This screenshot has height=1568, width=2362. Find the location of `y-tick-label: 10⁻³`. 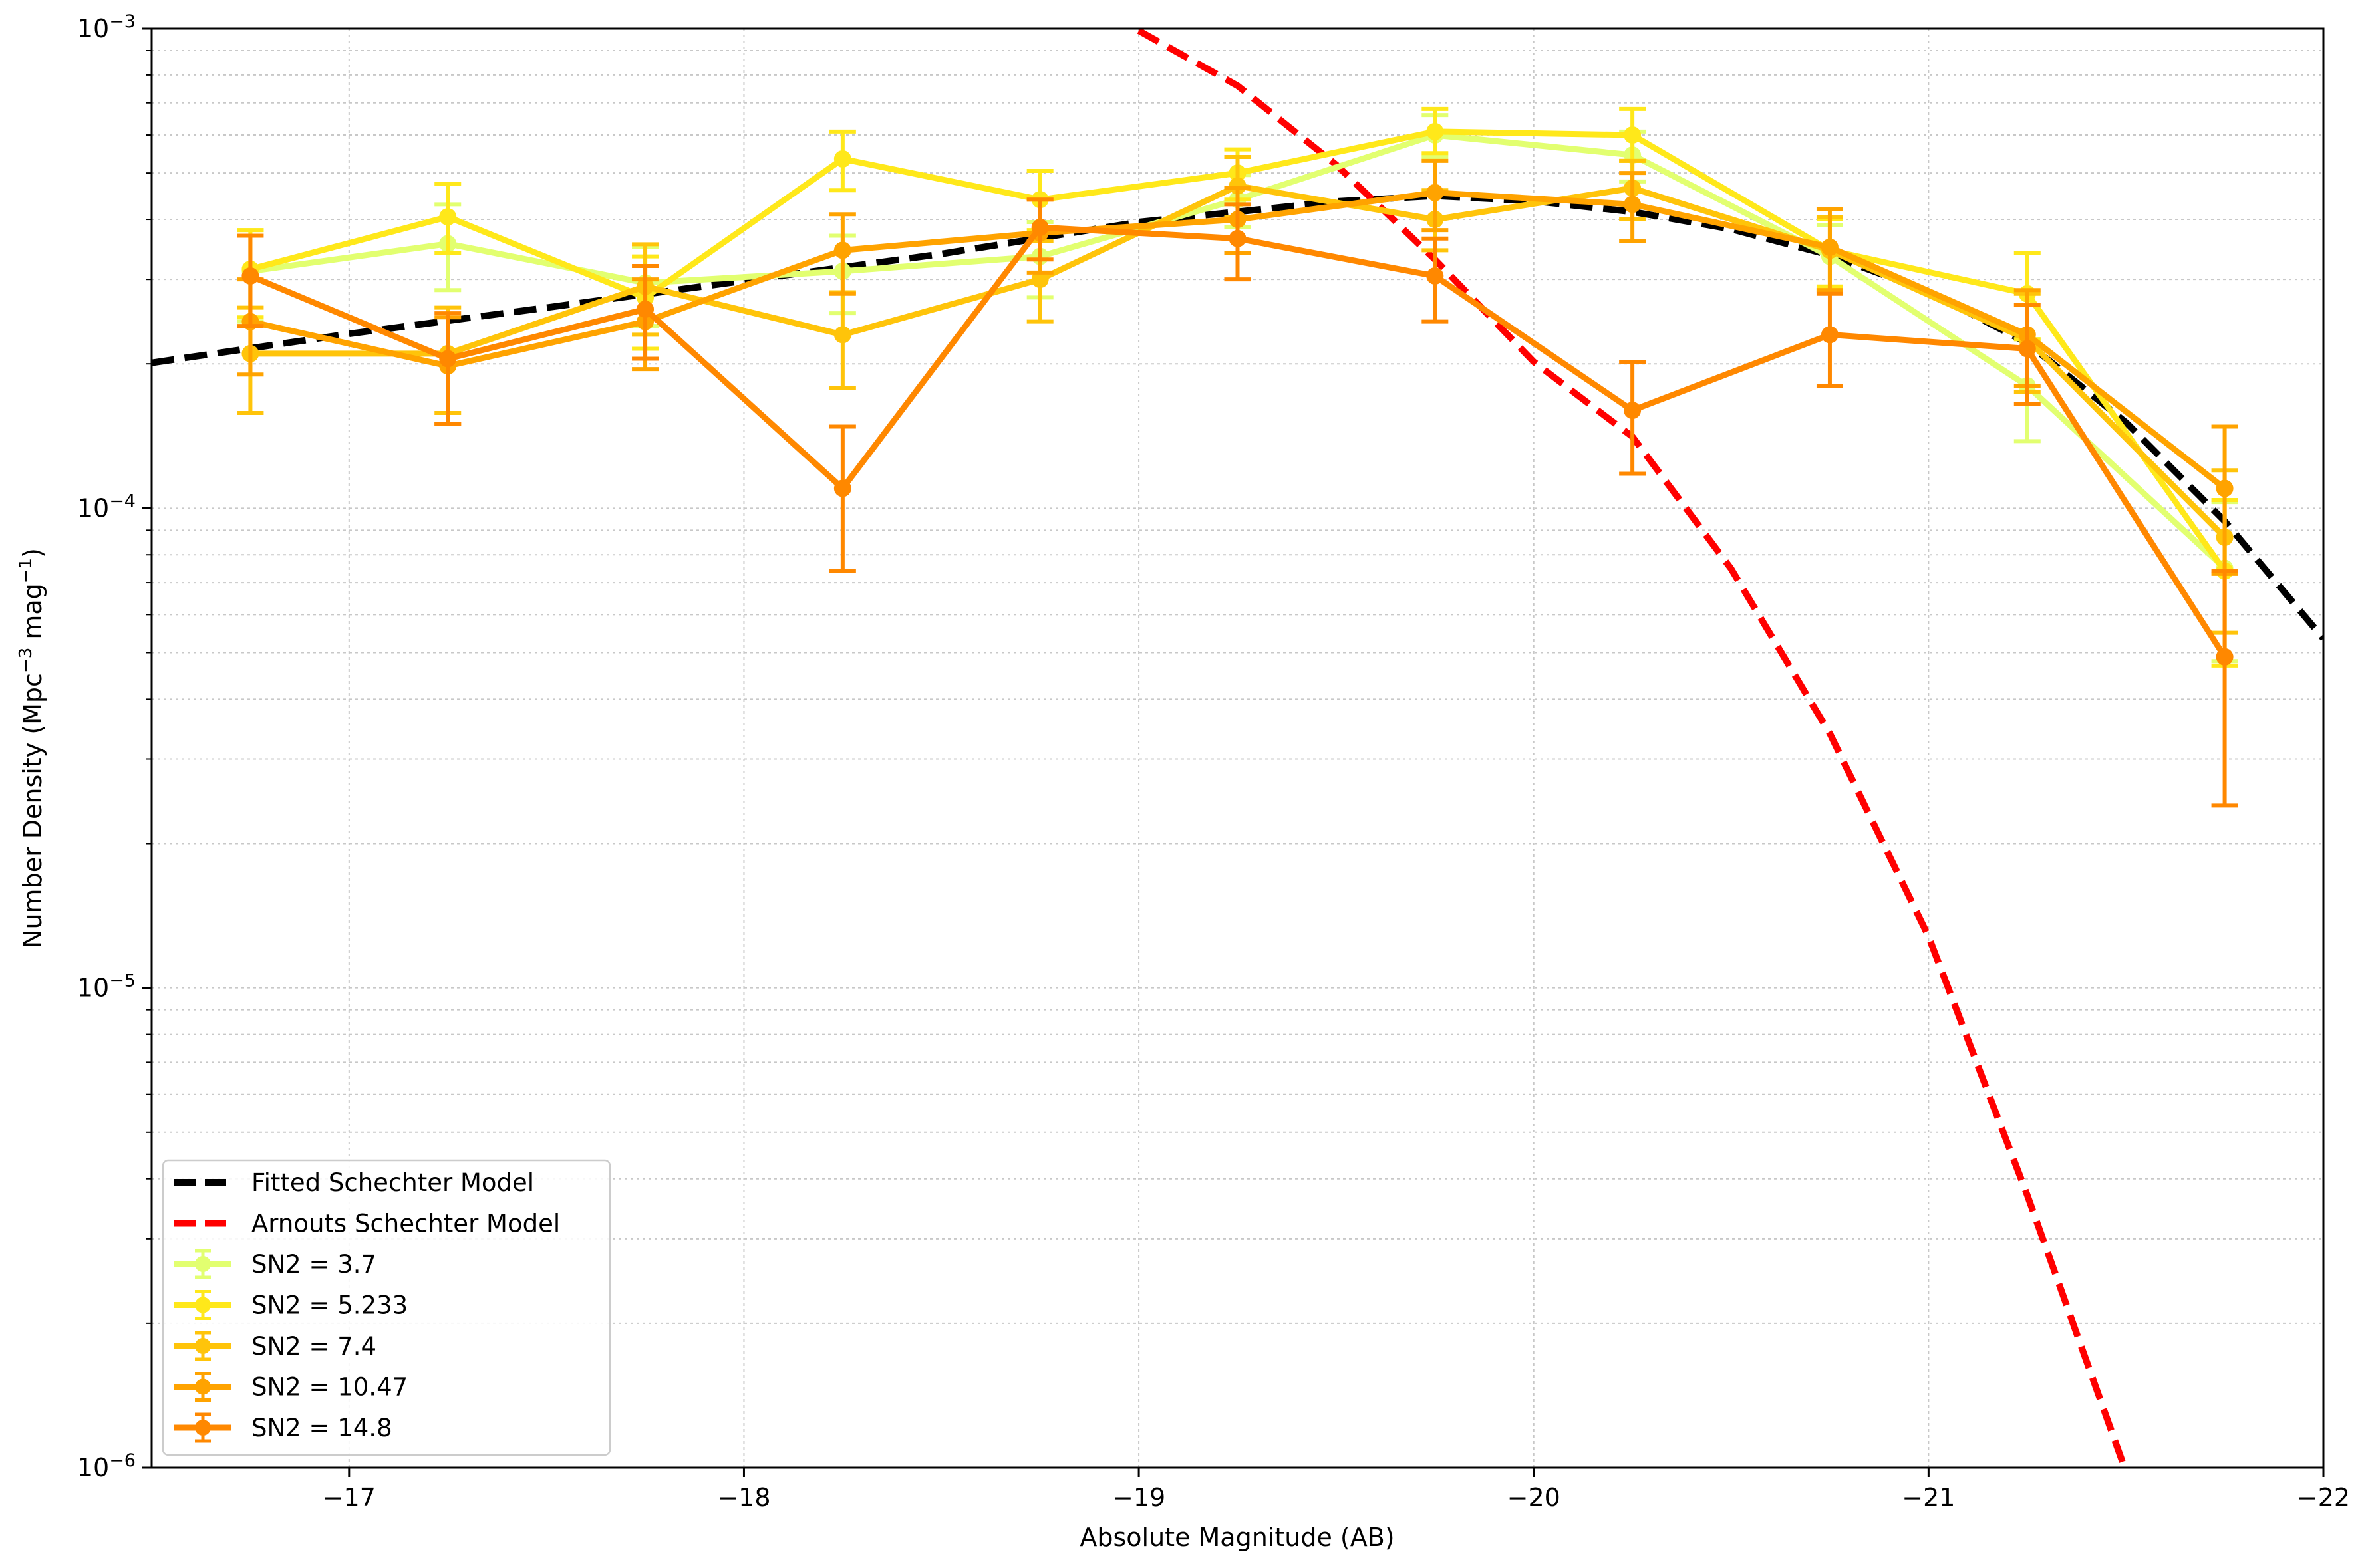

y-tick-label: 10⁻³ is located at coordinates (106, 27).